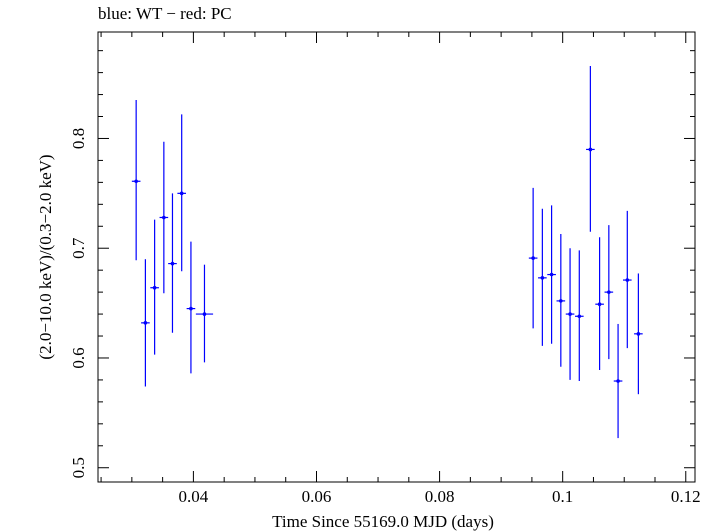 This screenshot has height=532, width=726. Describe the element at coordinates (45, 256) in the screenshot. I see `y-axis-label: (2.0−10.0 keV)/(0.3−2.0 keV)` at that location.